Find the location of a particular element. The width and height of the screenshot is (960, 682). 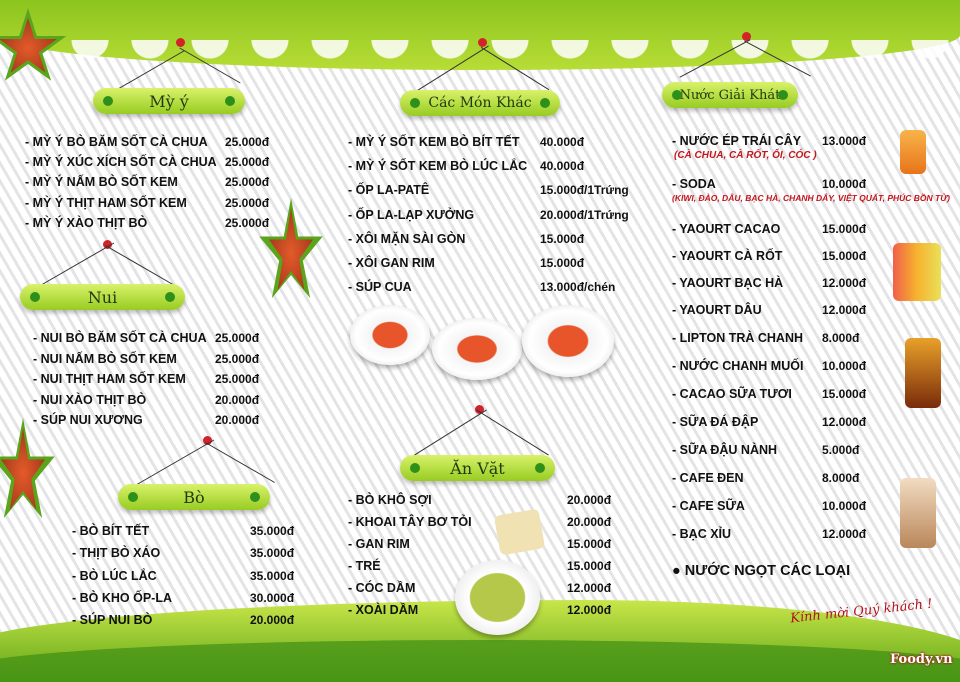

menu-item-name: - CAFE ĐEN is located at coordinates (708, 478).